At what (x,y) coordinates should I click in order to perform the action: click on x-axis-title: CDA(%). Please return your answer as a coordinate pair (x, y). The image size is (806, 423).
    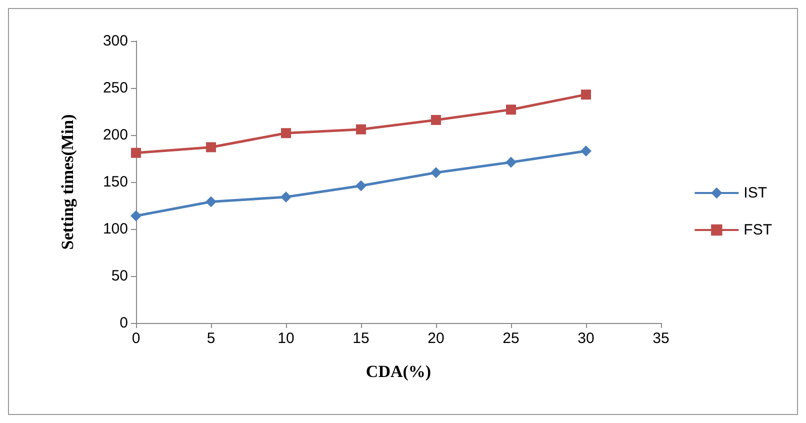
    Looking at the image, I should click on (399, 371).